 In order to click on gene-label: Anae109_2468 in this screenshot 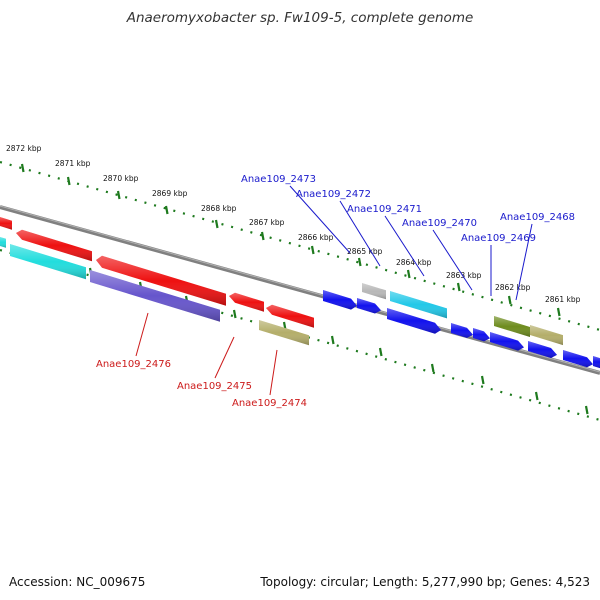, I will do `click(537, 217)`.